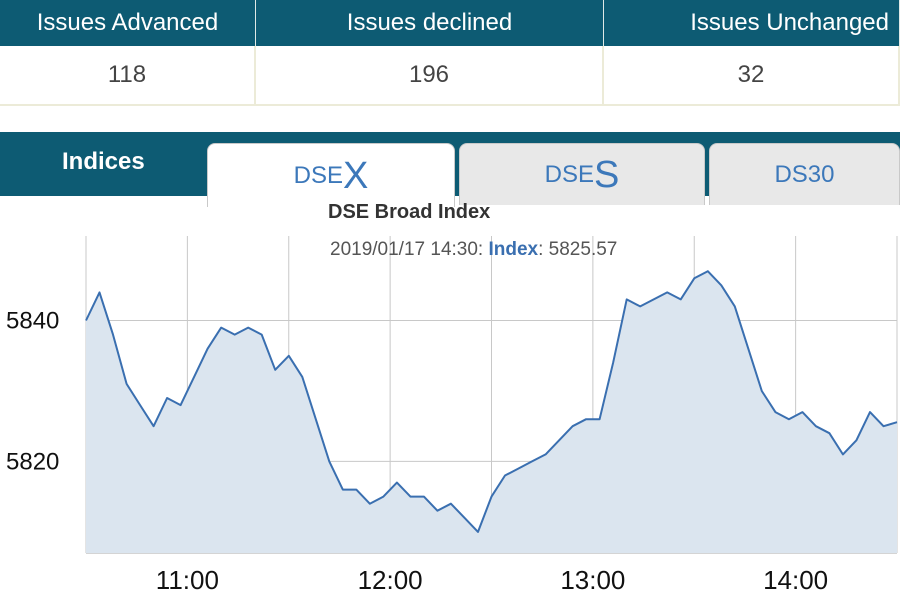 This screenshot has width=900, height=600. Describe the element at coordinates (390, 580) in the screenshot. I see `x-tick-label: 12:00` at that location.